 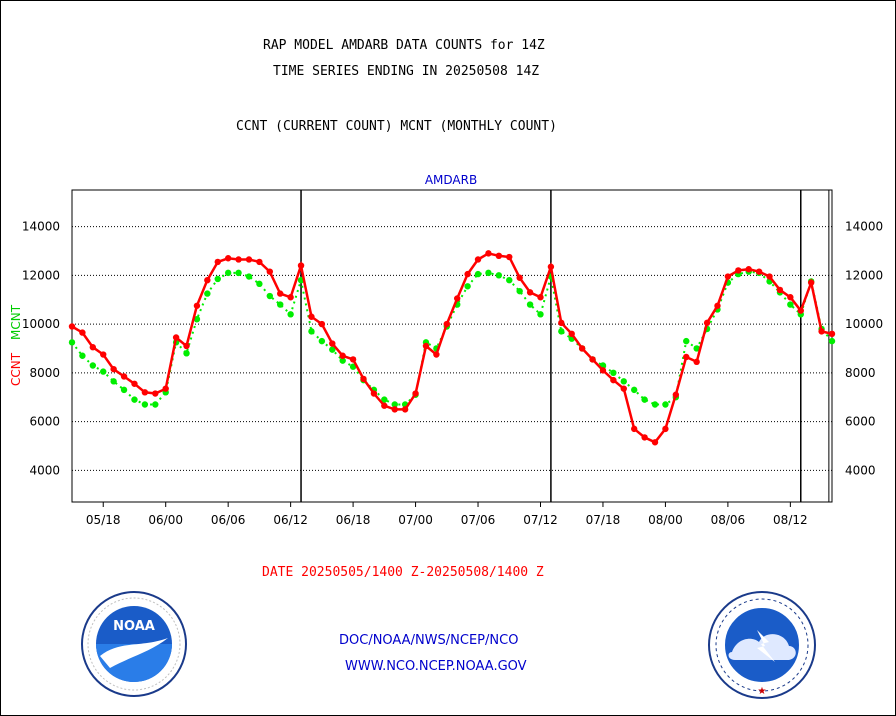 I want to click on x-tick-label: 07/12, so click(x=540, y=520).